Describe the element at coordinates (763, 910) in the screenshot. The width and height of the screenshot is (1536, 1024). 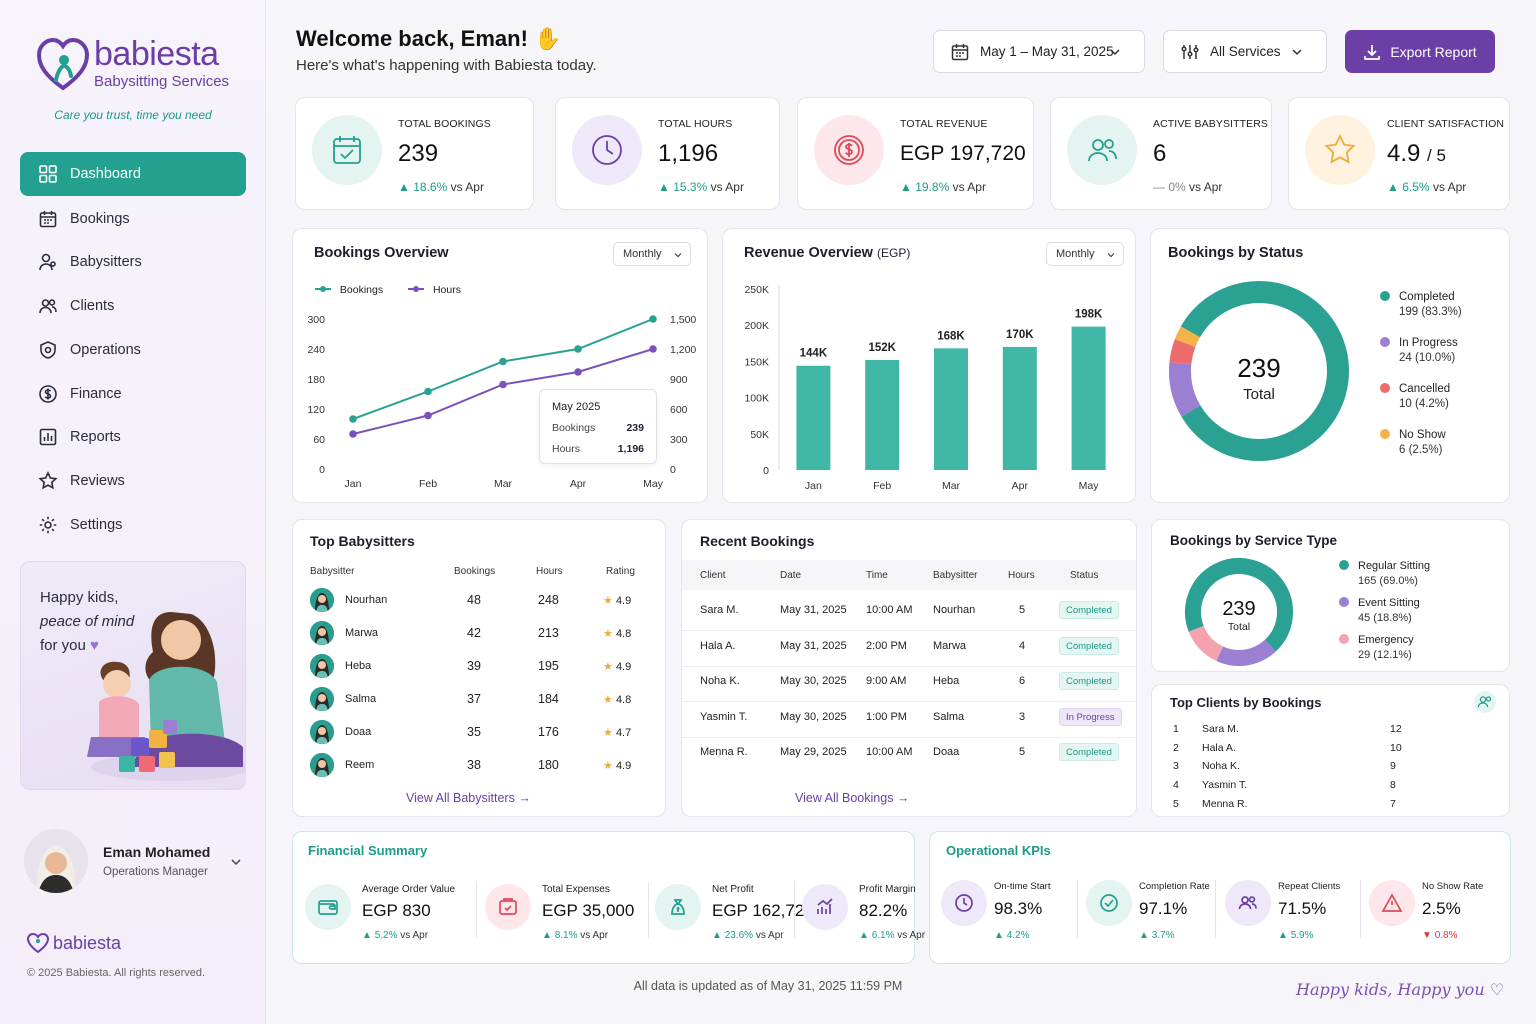
I see `financial-value: EGP 162,720` at that location.